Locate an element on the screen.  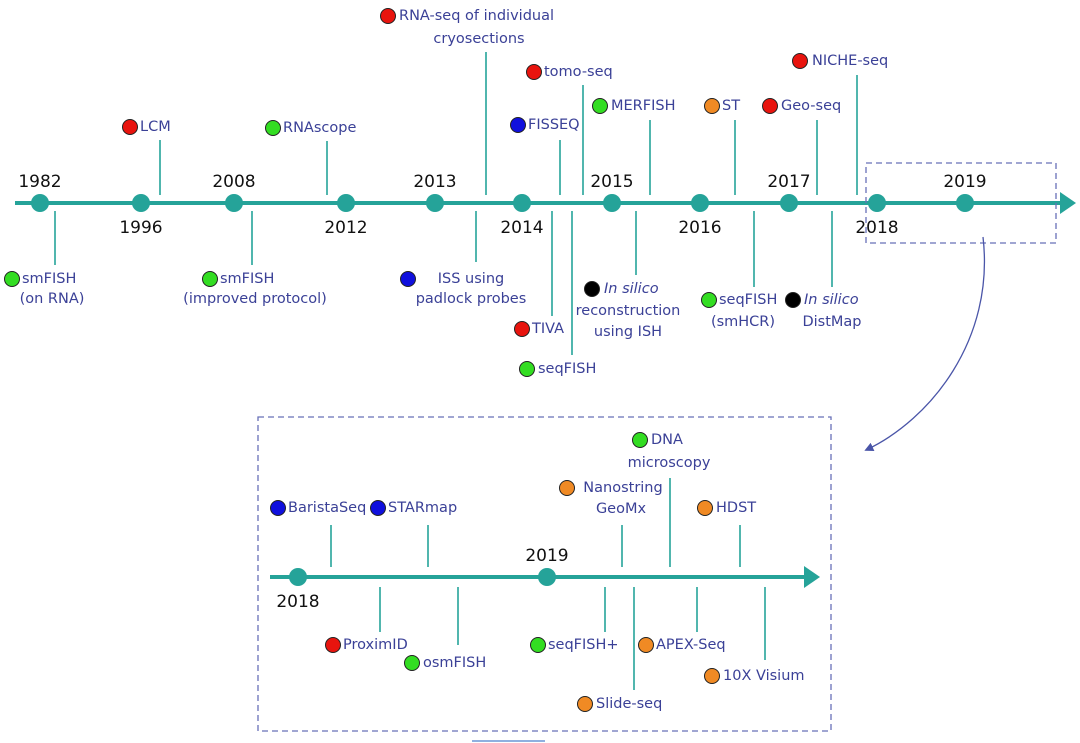
event-label: RNAscope is located at coordinates (319, 128).